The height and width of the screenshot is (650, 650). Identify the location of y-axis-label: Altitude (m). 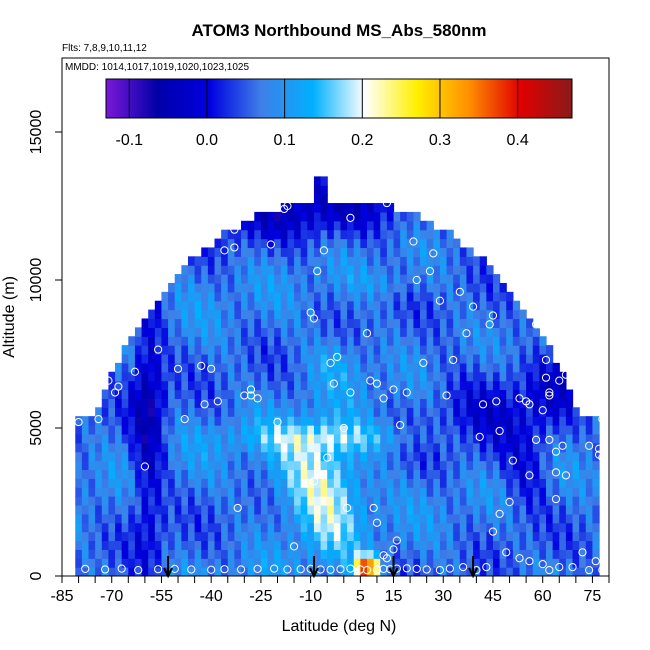
(9, 317).